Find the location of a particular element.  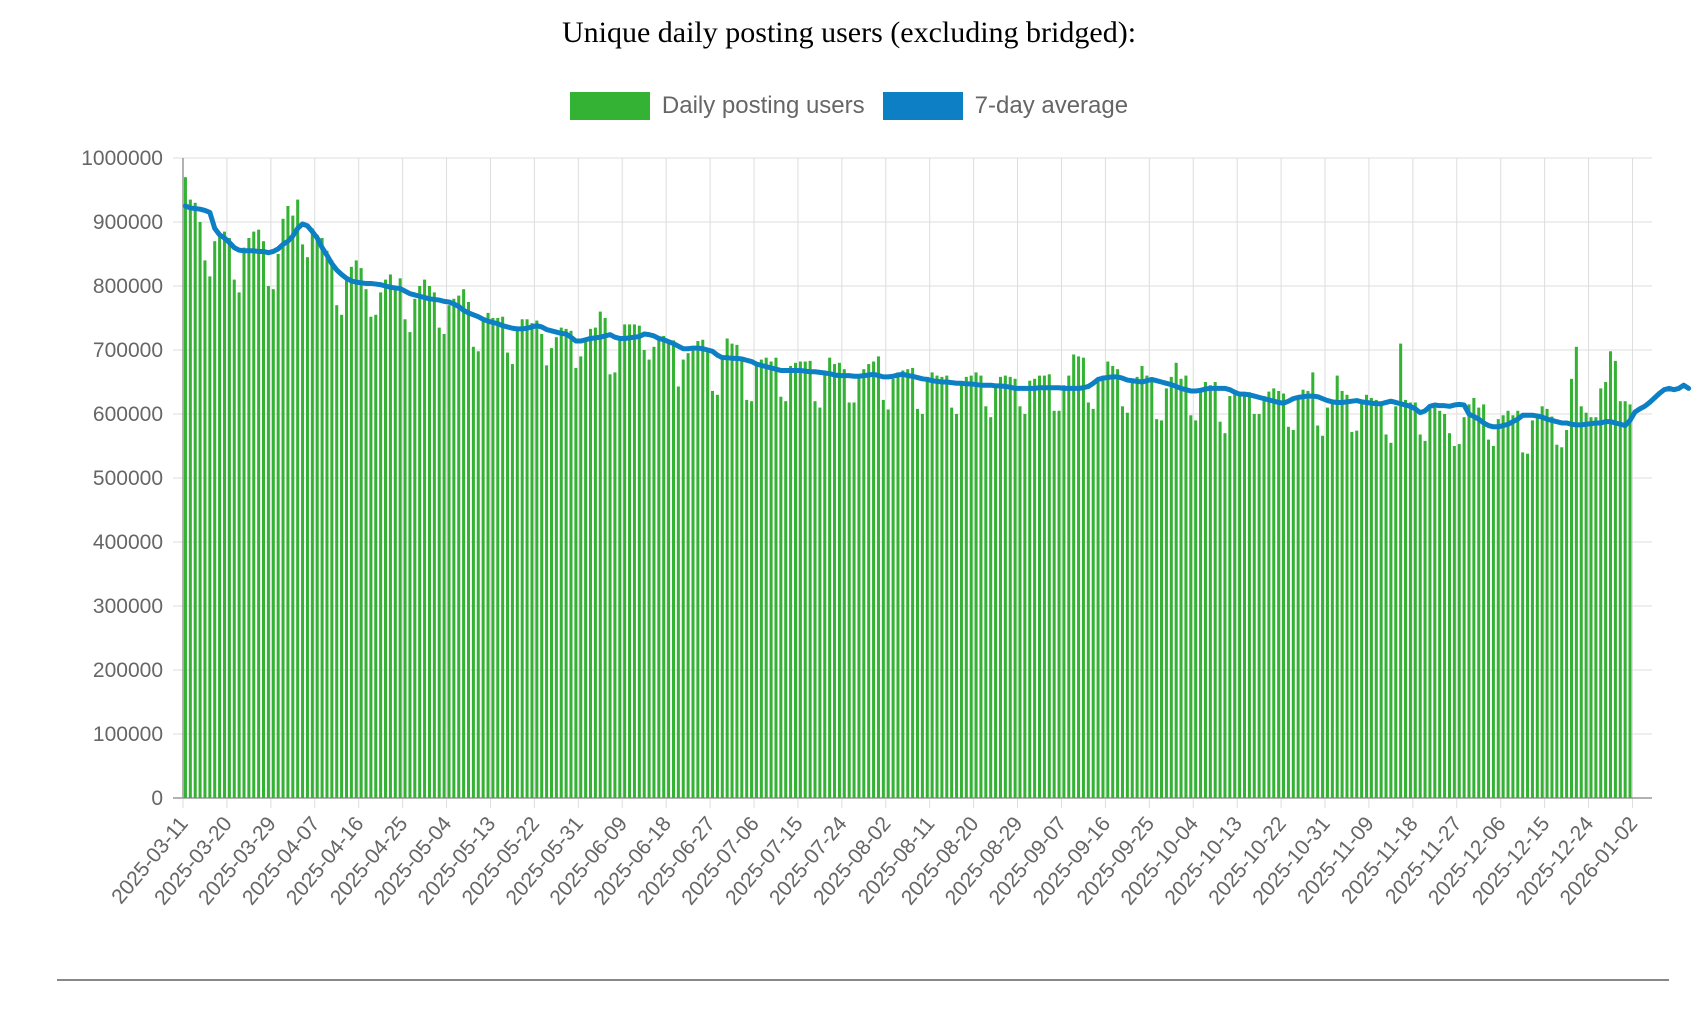

legend-label-daily: Daily posting users is located at coordinates (763, 105).